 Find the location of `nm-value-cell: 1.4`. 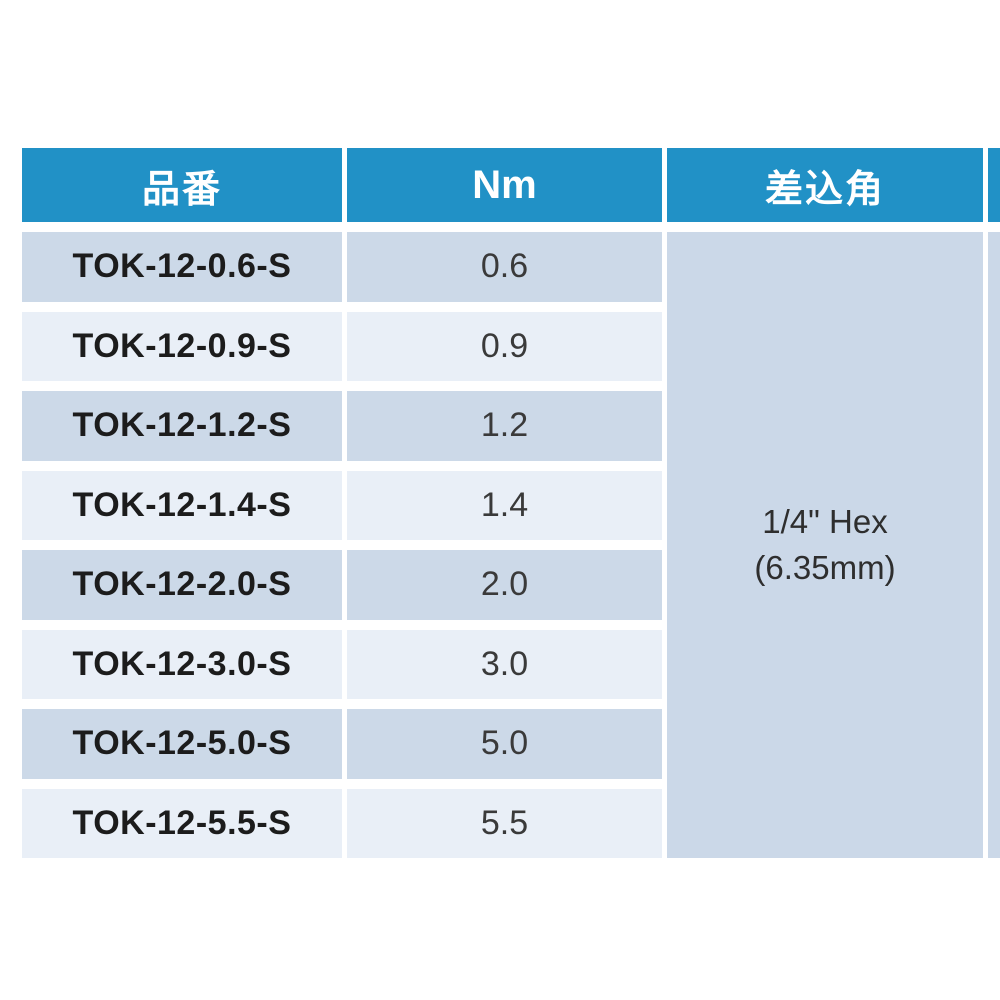

nm-value-cell: 1.4 is located at coordinates (504, 505).